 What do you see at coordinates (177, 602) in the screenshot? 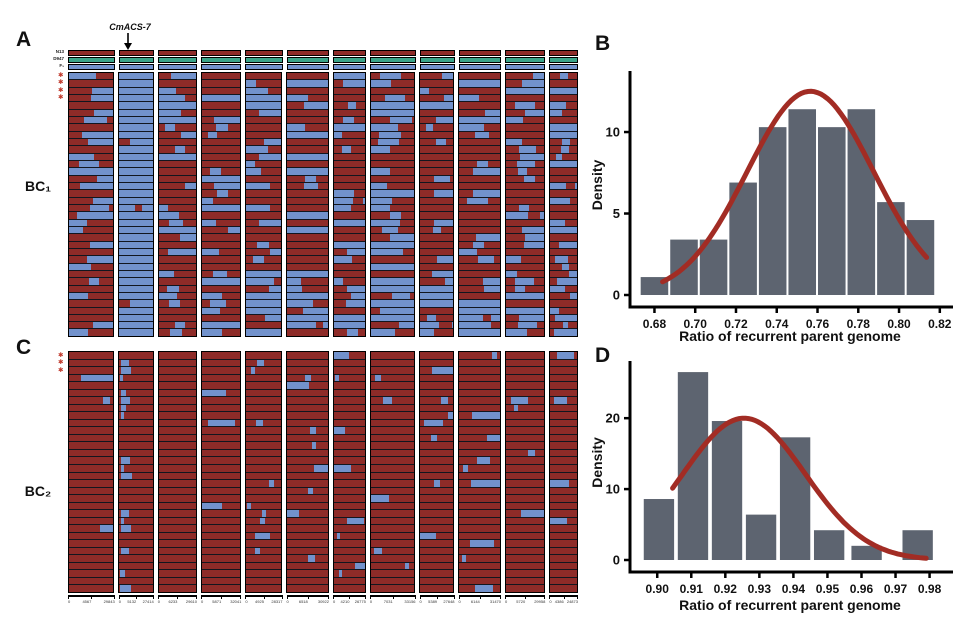
I see `axis-tick-labels: 0 6233 29610` at bounding box center [177, 602].